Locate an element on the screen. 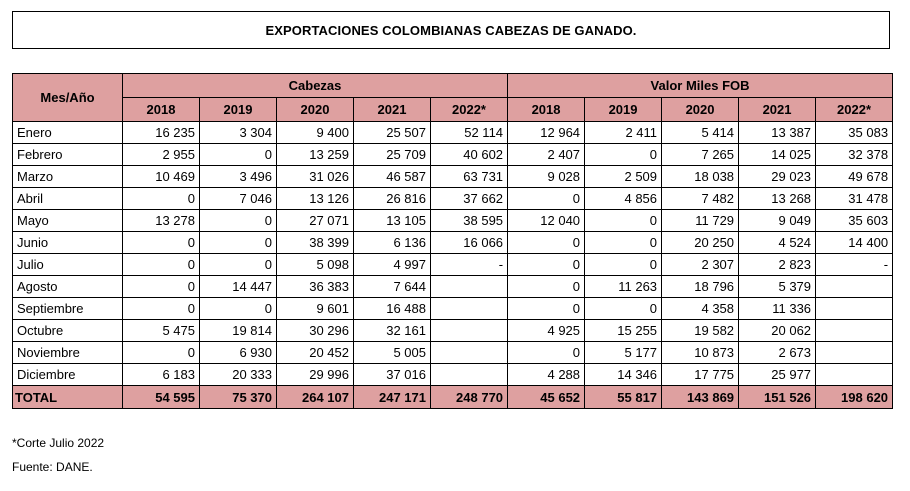 This screenshot has height=491, width=910. valor-value-cell: 2 673 is located at coordinates (777, 352).